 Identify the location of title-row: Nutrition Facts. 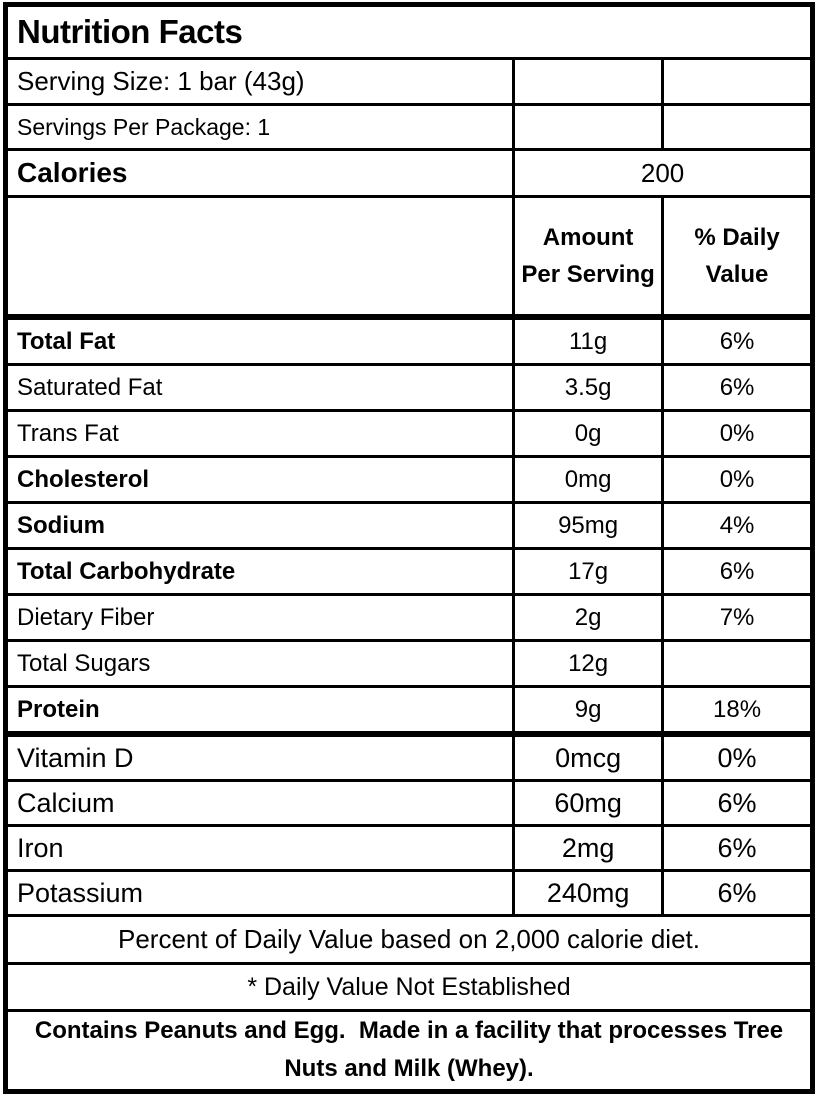
(409, 31).